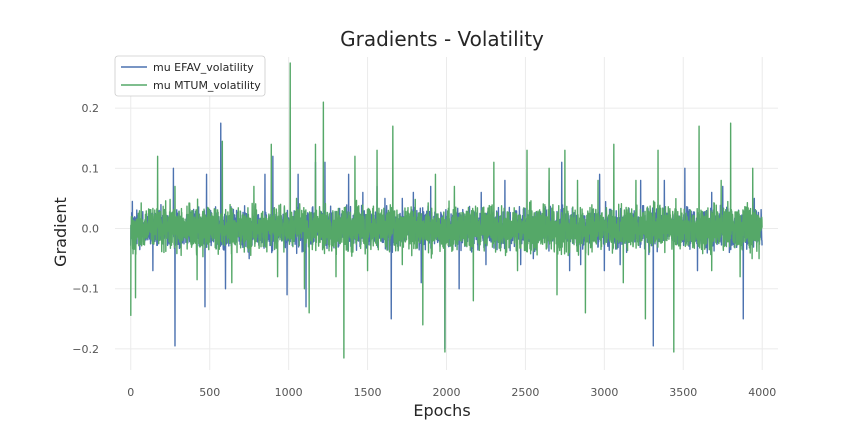  Describe the element at coordinates (762, 392) in the screenshot. I see `x-tick-label: 4000` at that location.